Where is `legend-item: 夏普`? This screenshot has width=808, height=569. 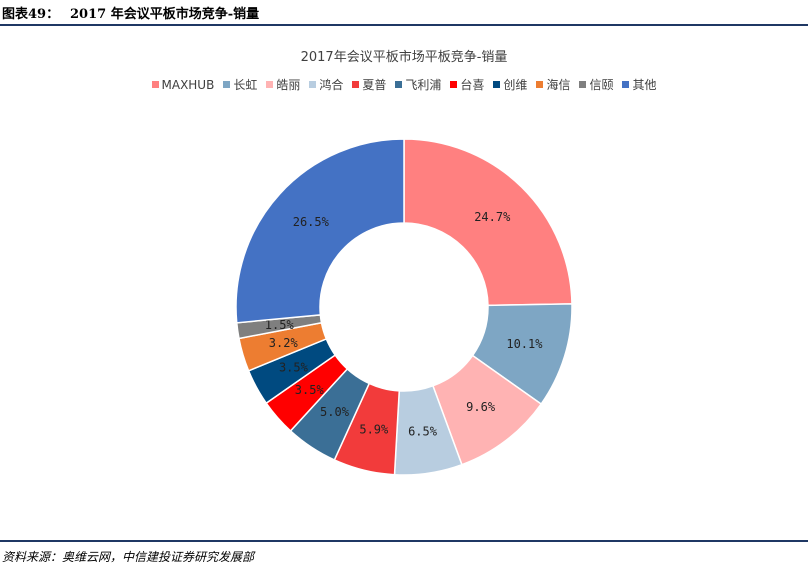 legend-item: 夏普 is located at coordinates (369, 84).